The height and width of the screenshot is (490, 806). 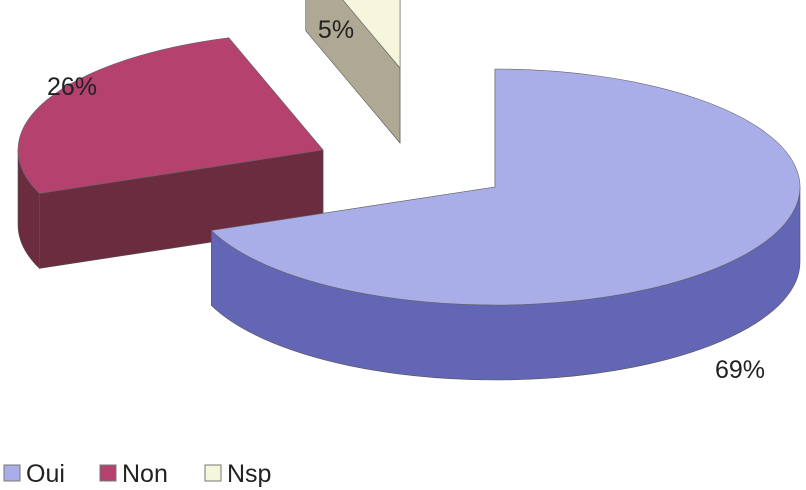 I want to click on legend-swatch-nsp, so click(x=213, y=473).